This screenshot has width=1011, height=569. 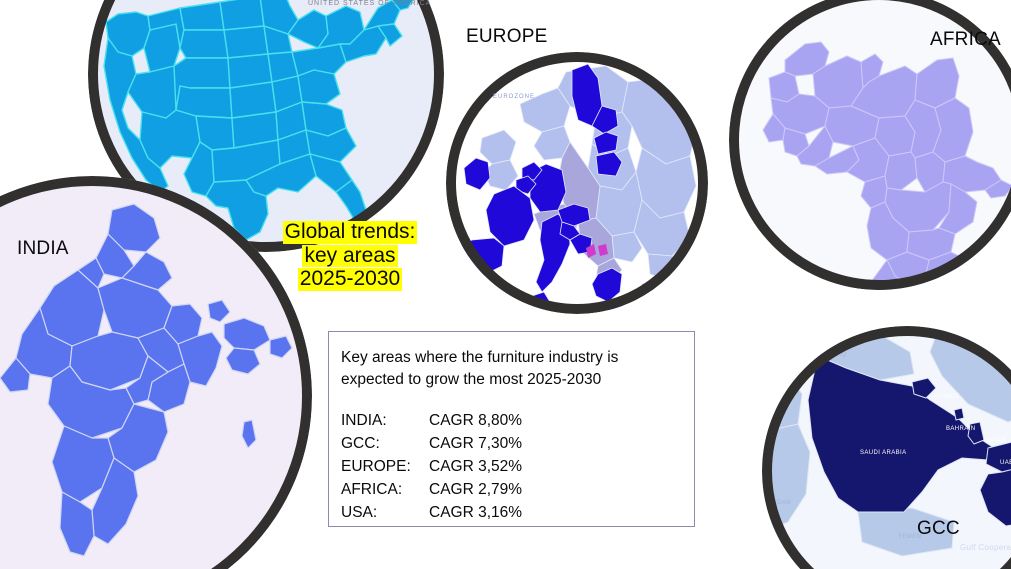 What do you see at coordinates (471, 380) in the screenshot?
I see `info-box-intro-line-2: expected to grow the most 2025-2030` at bounding box center [471, 380].